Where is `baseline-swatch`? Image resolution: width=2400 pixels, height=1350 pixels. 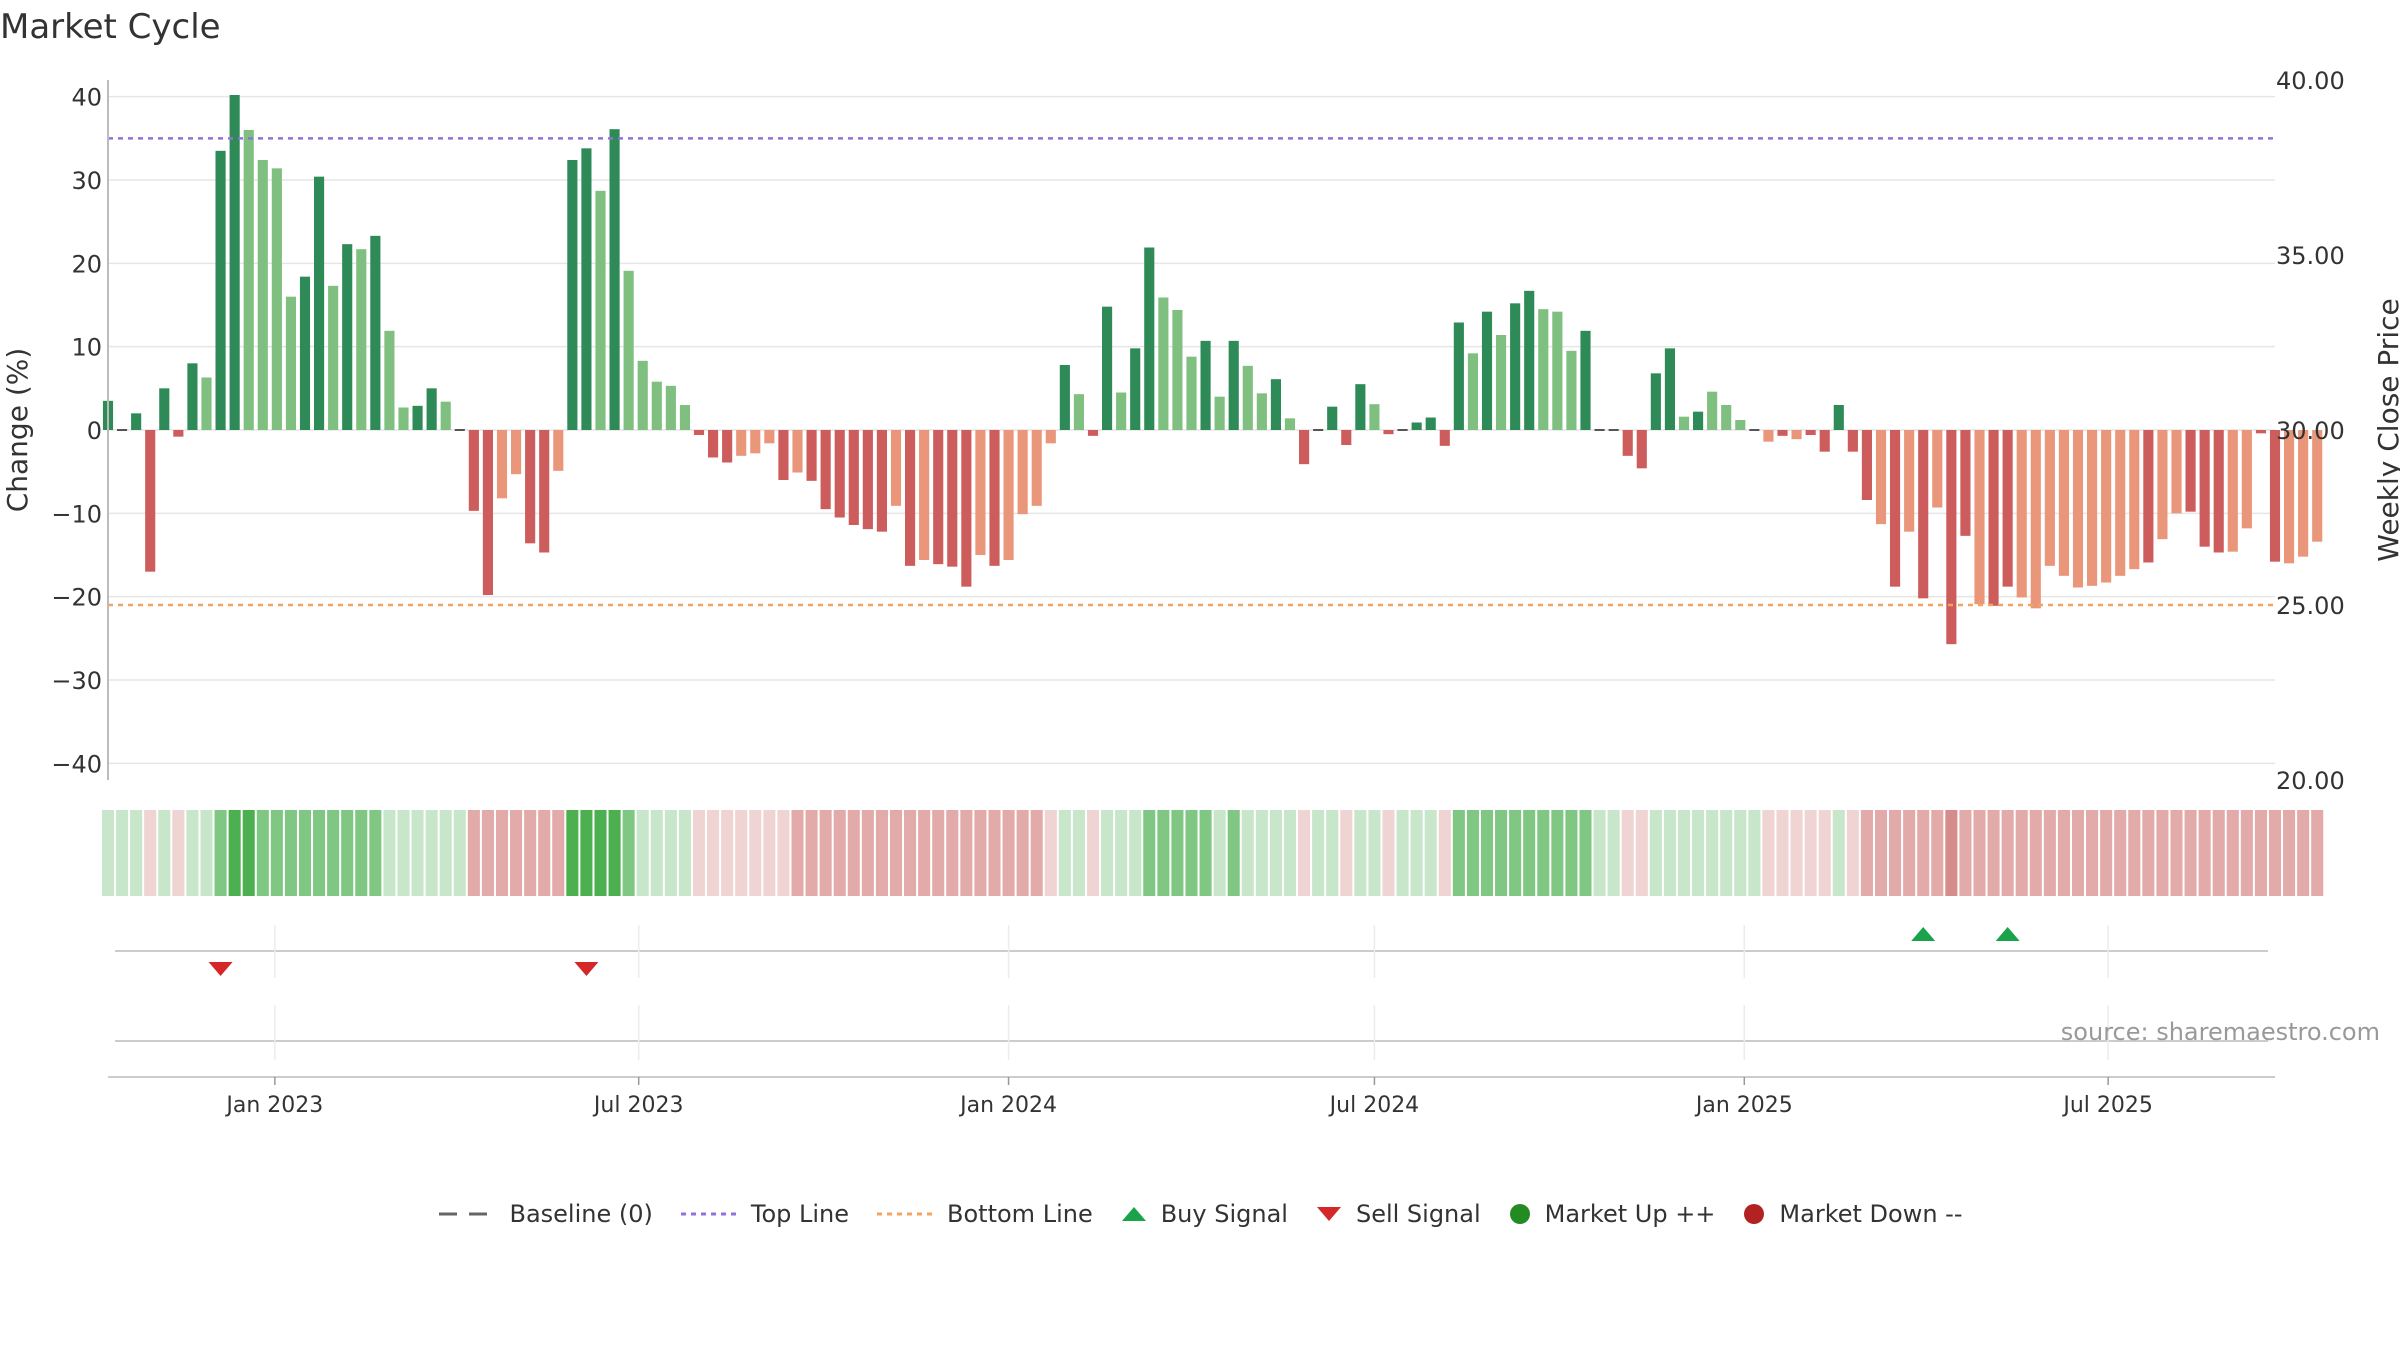 baseline-swatch is located at coordinates (467, 1214).